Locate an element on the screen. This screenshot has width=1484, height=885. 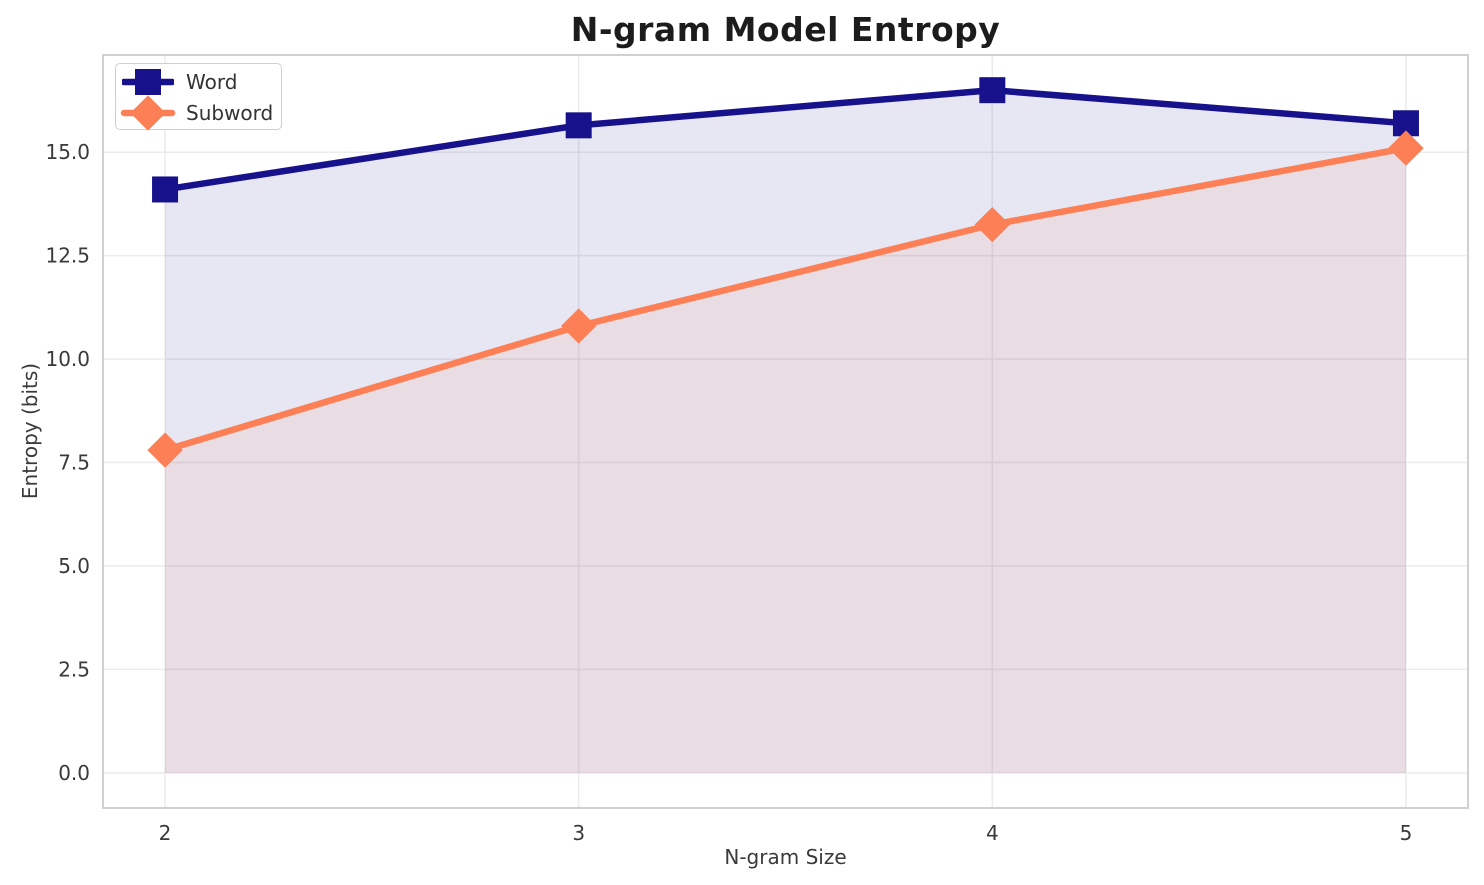
x-axis-label: N-gram Size is located at coordinates (785, 857).